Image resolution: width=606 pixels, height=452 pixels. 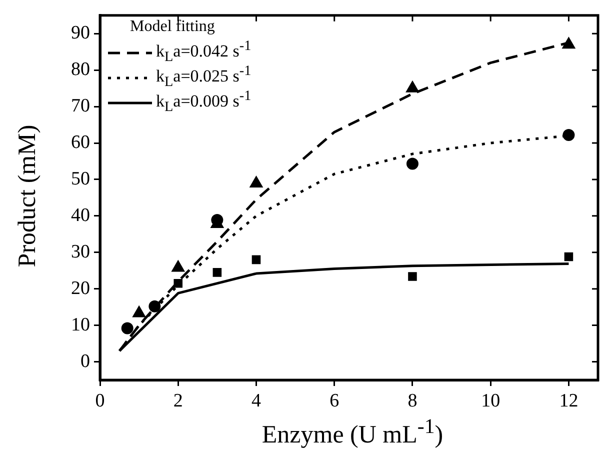 What do you see at coordinates (568, 401) in the screenshot?
I see `x-tick-label: 12` at bounding box center [568, 401].